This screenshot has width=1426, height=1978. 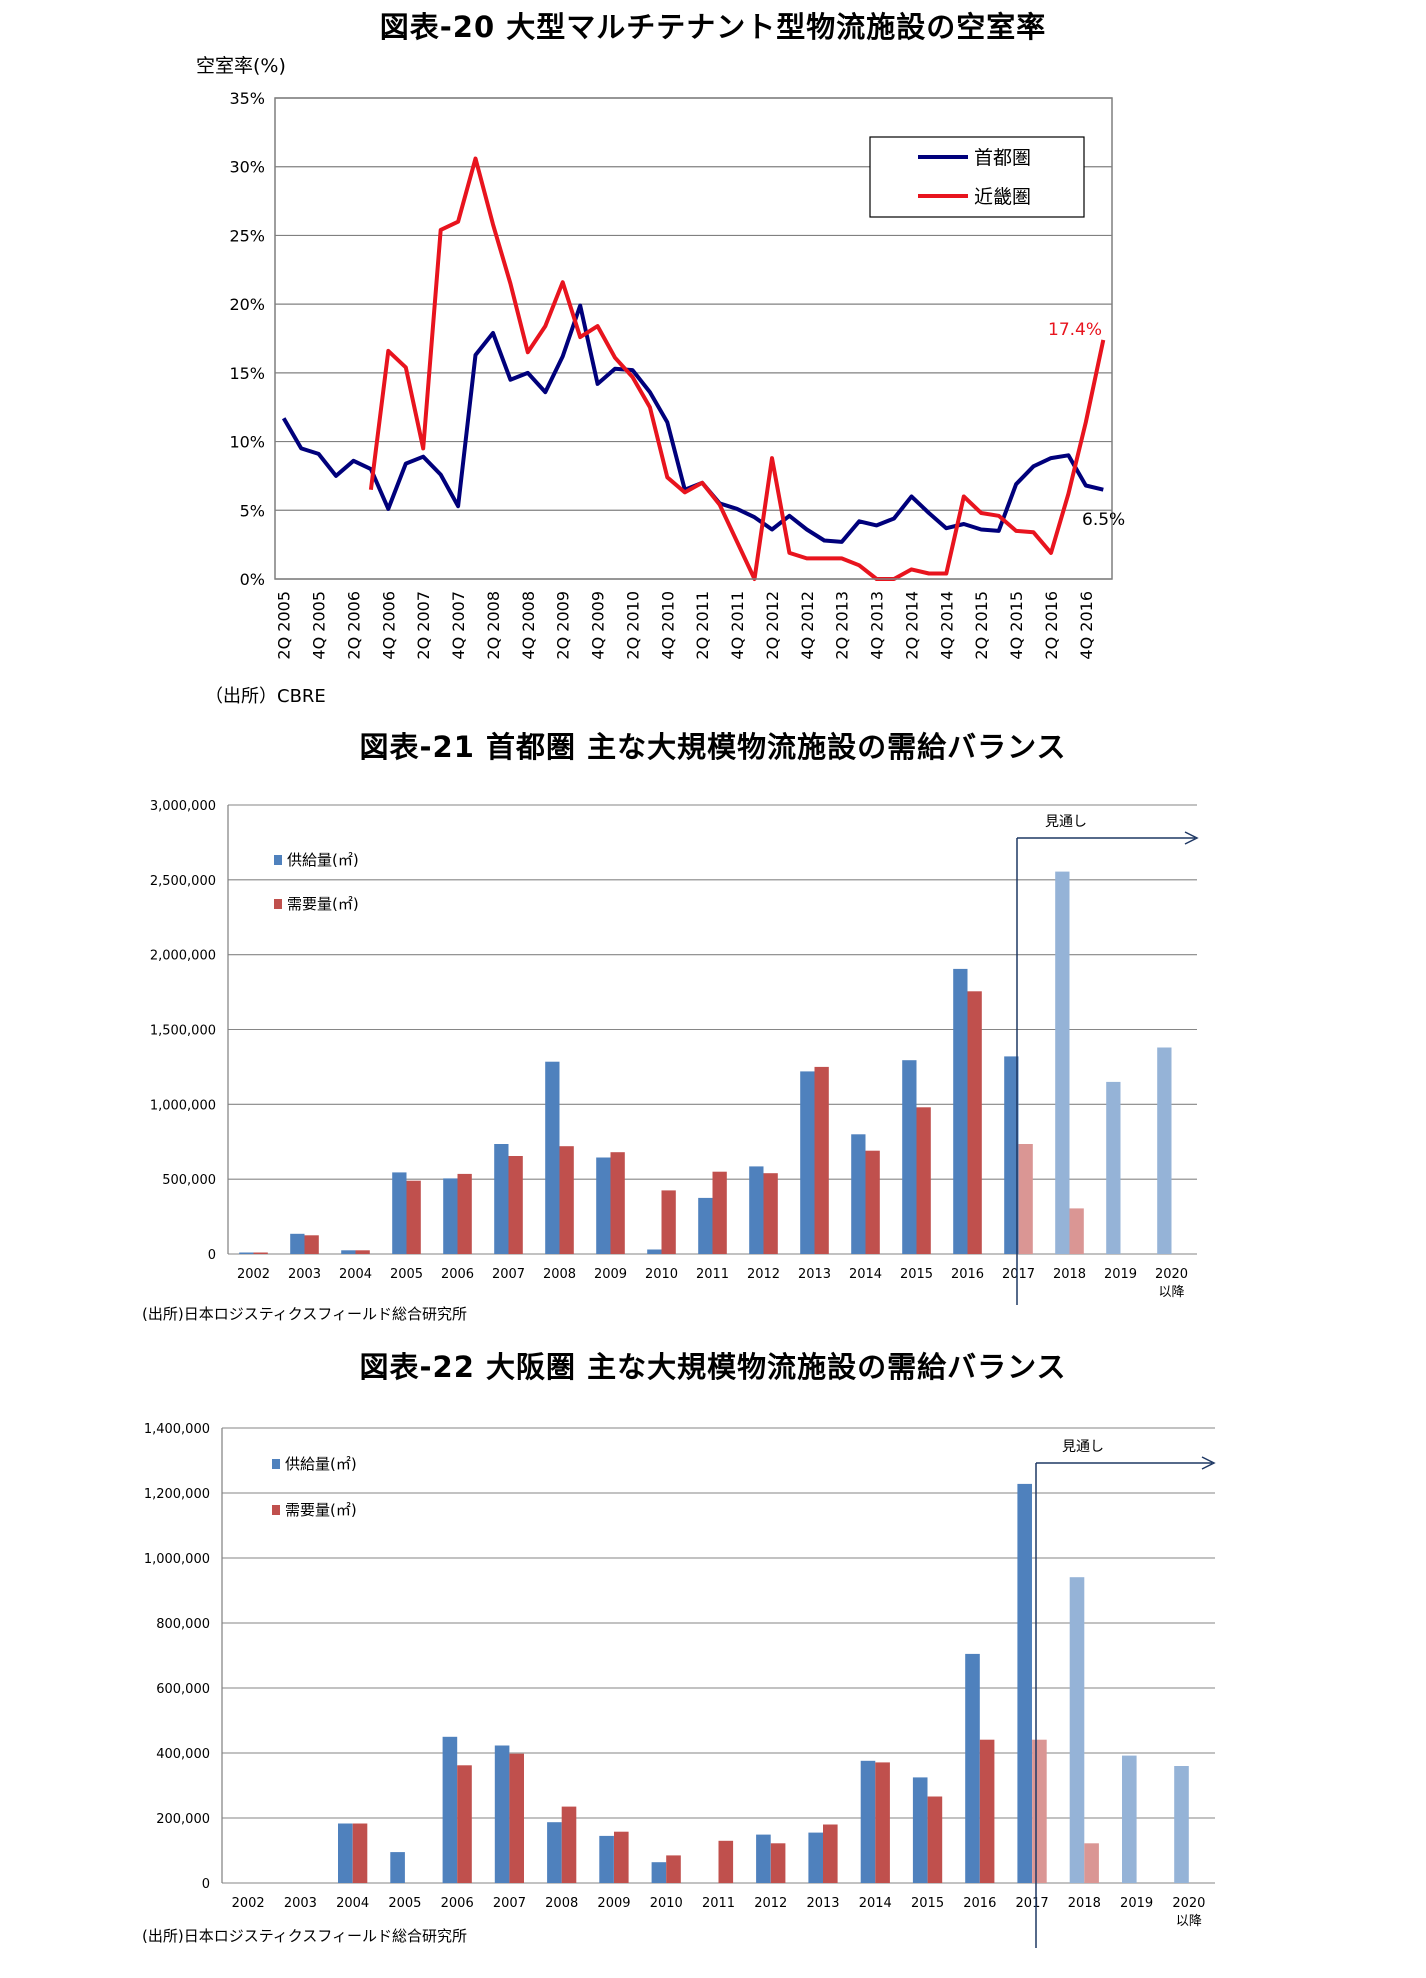 What do you see at coordinates (247, 235) in the screenshot?
I see `y-tick-label: 25%` at bounding box center [247, 235].